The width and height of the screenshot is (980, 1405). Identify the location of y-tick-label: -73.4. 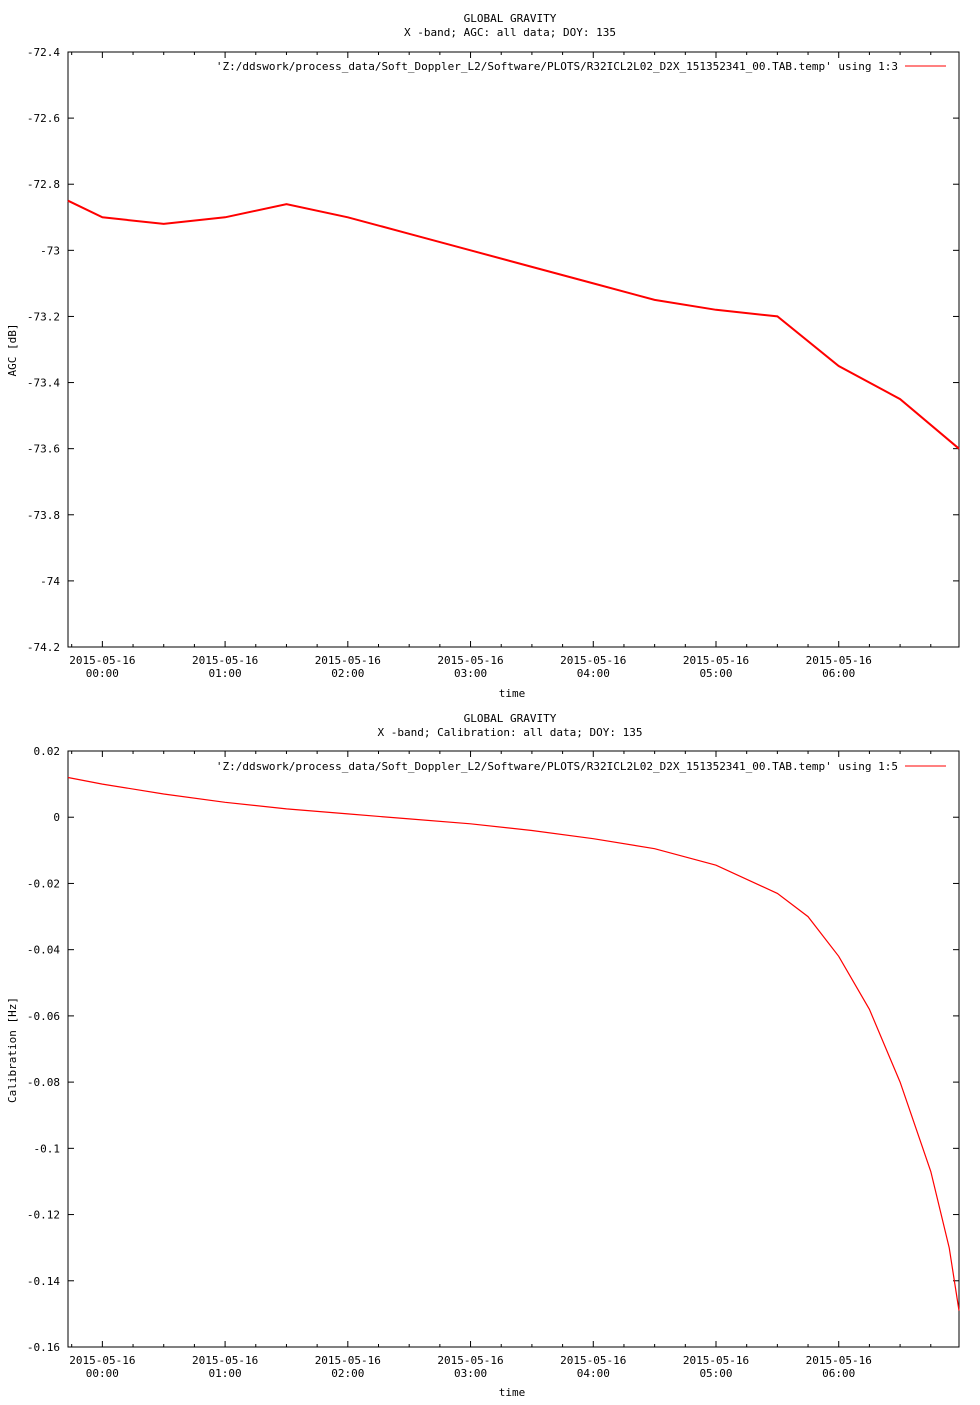
(43, 383).